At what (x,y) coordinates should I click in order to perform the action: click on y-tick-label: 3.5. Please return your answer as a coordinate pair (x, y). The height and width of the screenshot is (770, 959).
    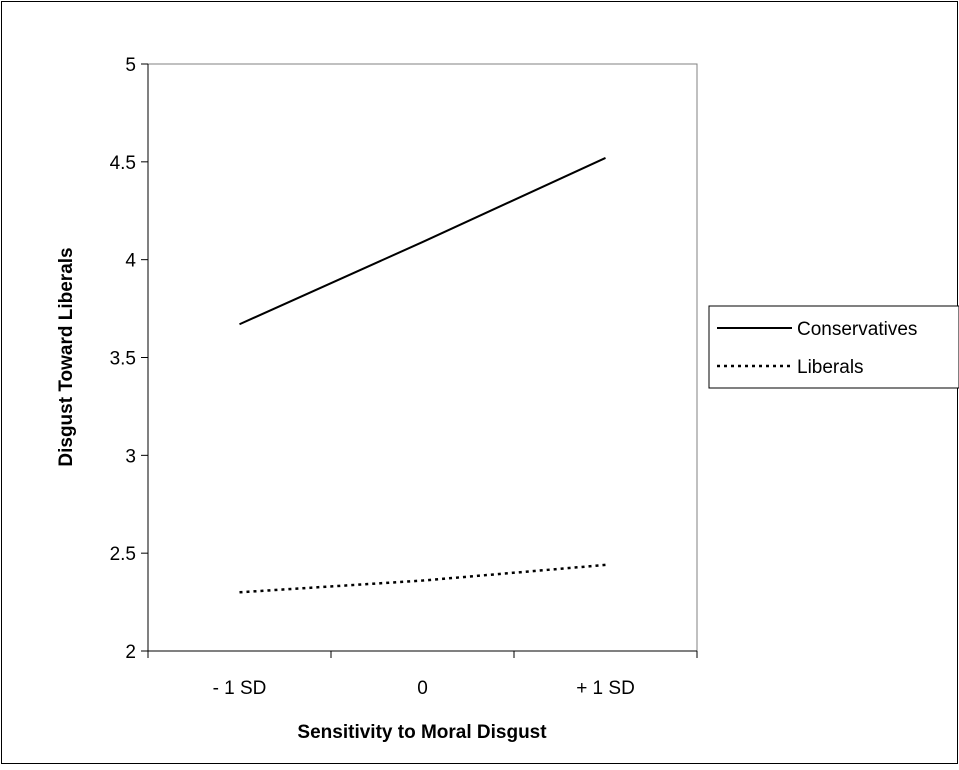
    Looking at the image, I should click on (123, 359).